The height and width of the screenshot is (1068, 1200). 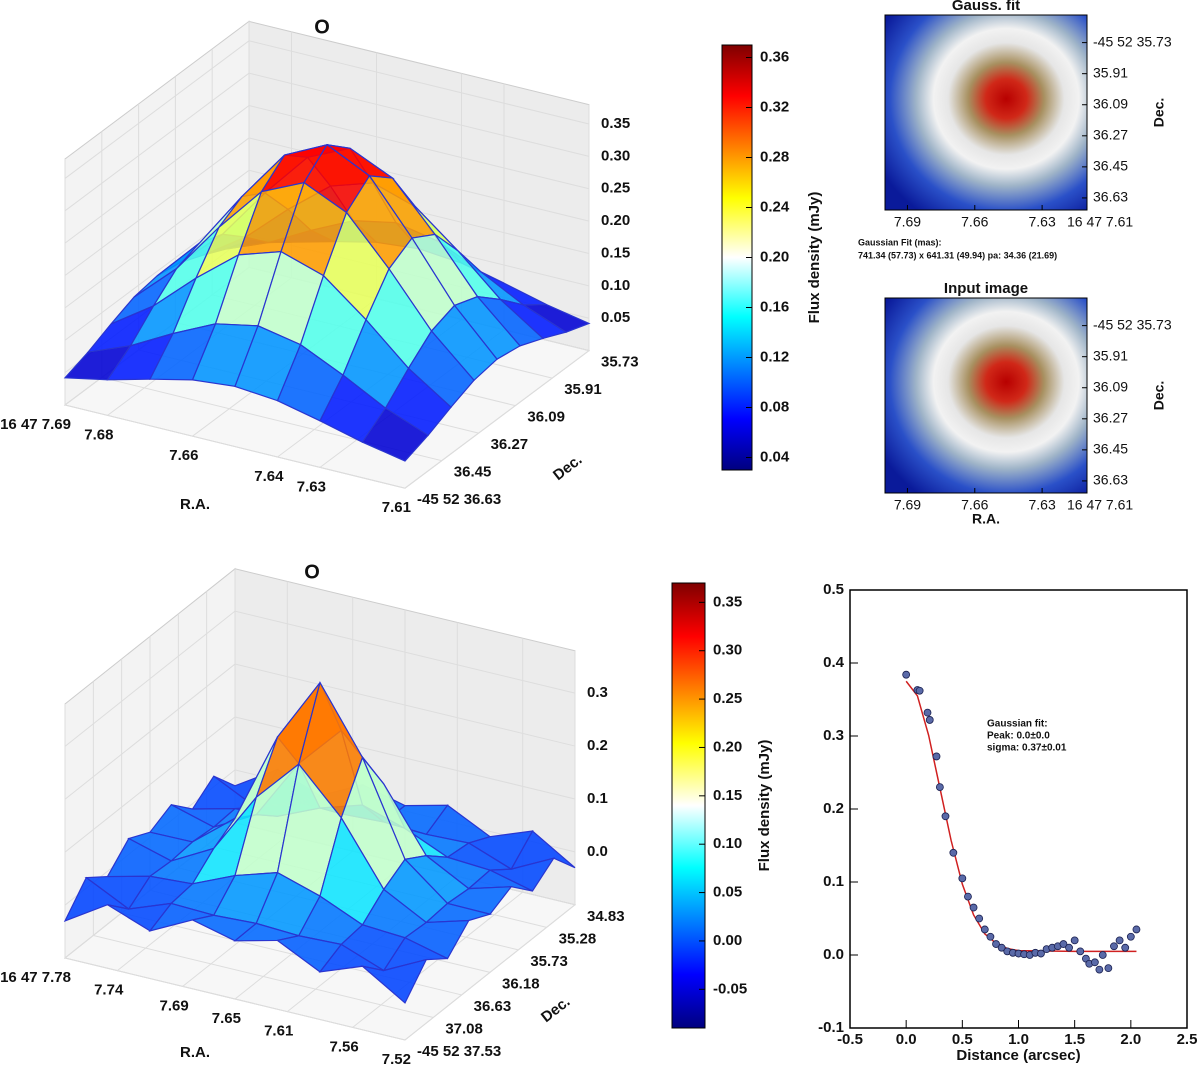 I want to click on colorbar-tick-label: 0.32, so click(x=774, y=106).